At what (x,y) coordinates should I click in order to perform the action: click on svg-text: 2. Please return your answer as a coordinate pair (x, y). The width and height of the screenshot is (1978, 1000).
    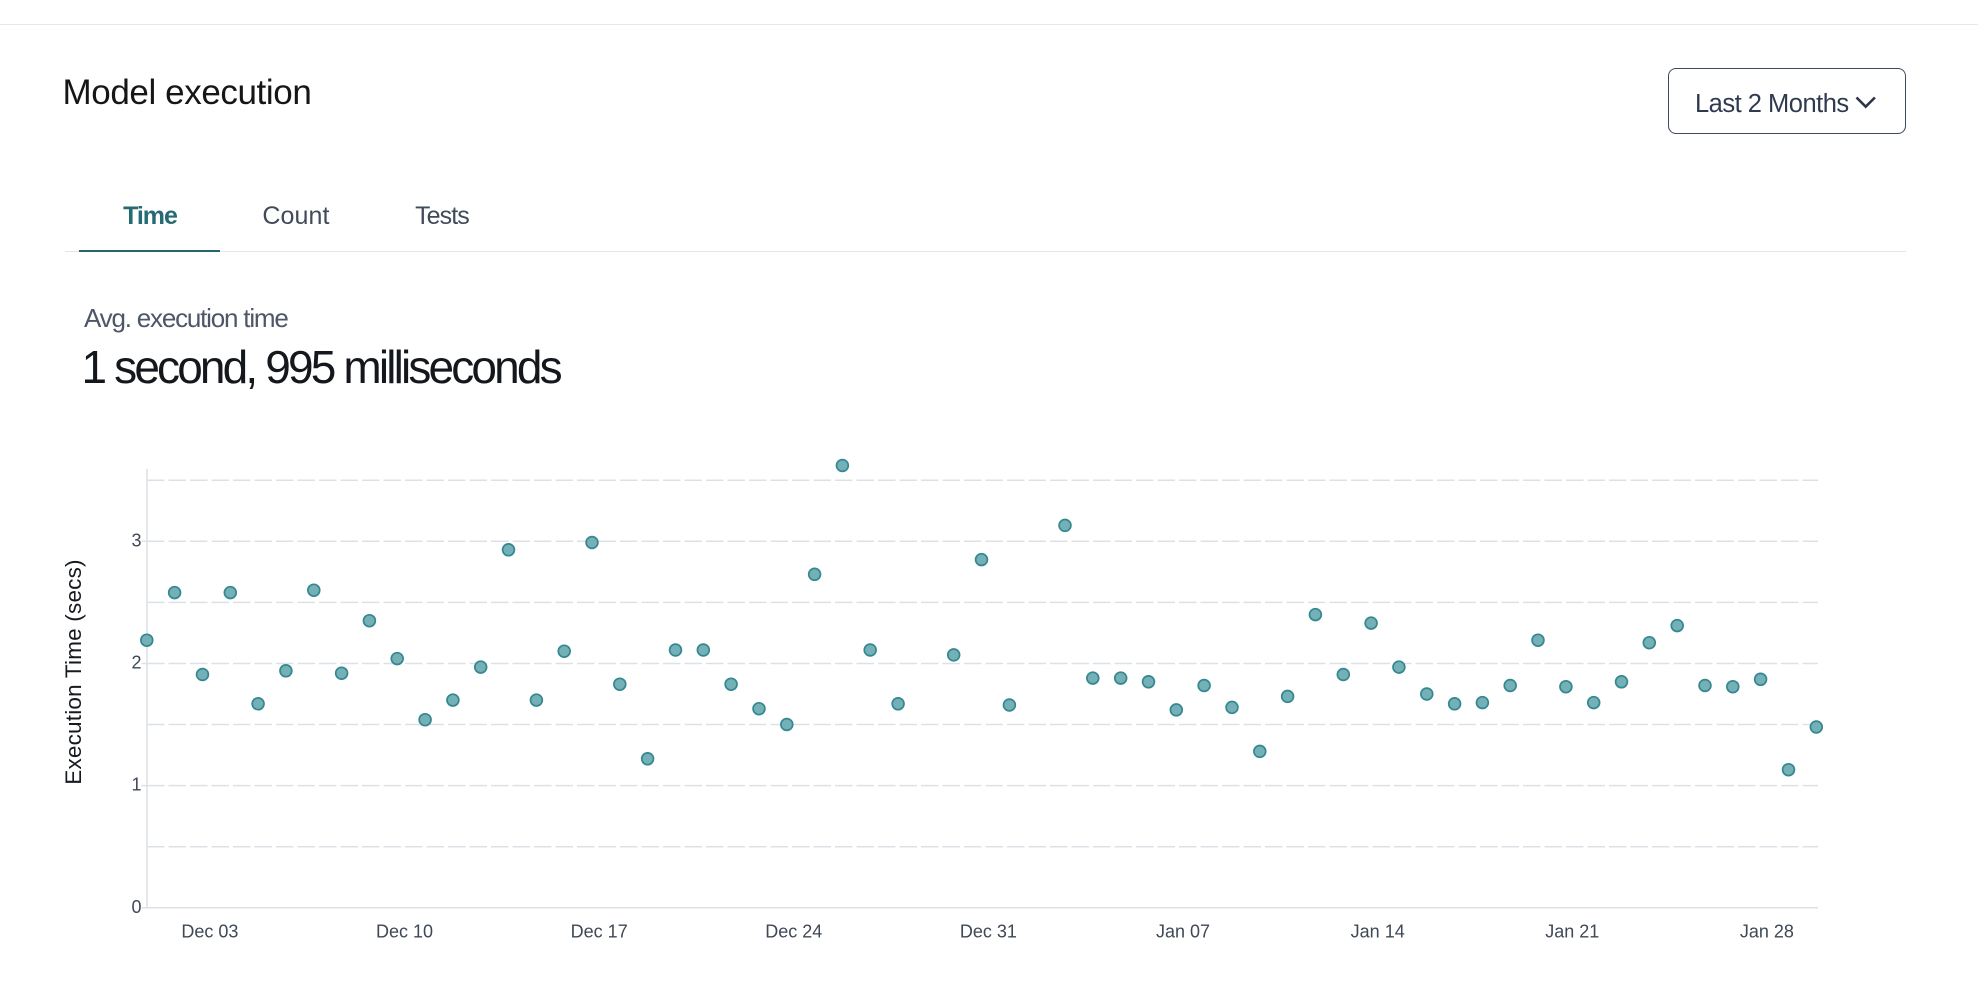
    Looking at the image, I should click on (136, 663).